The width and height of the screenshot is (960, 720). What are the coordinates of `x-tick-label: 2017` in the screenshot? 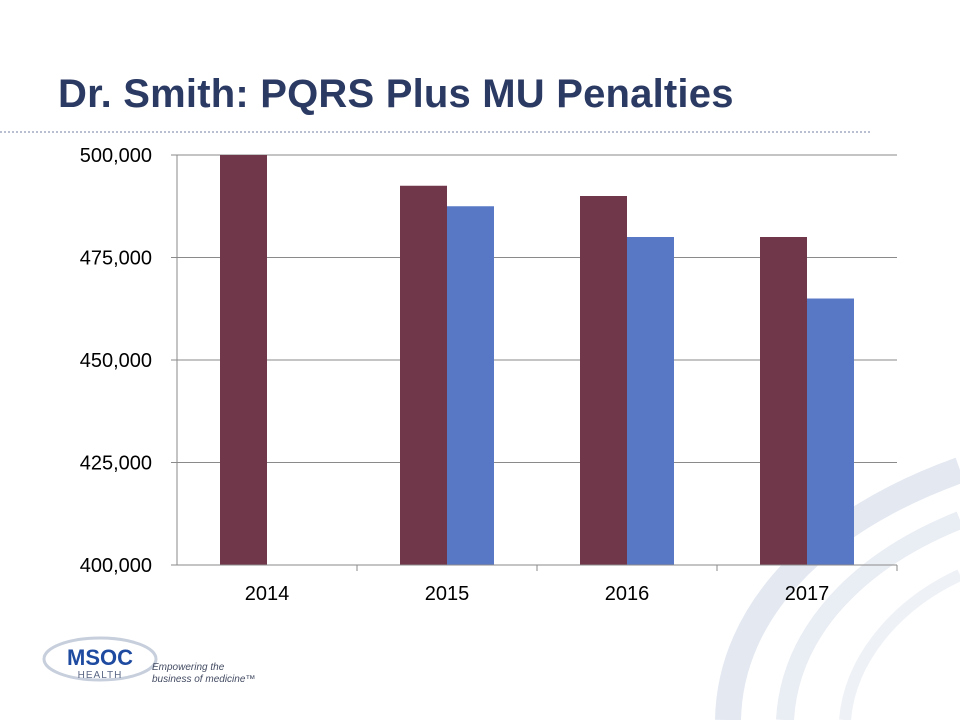 It's located at (807, 594).